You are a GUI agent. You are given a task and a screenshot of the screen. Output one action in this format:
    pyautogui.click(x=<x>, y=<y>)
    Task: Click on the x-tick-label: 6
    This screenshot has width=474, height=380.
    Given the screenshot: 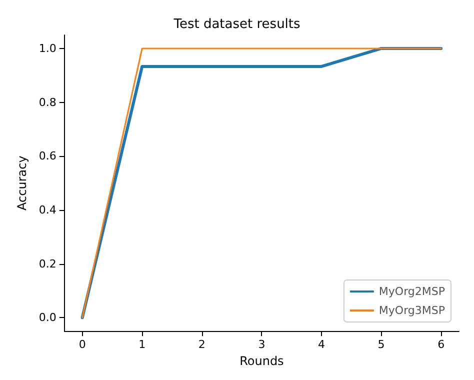 What is the action you would take?
    pyautogui.click(x=441, y=345)
    